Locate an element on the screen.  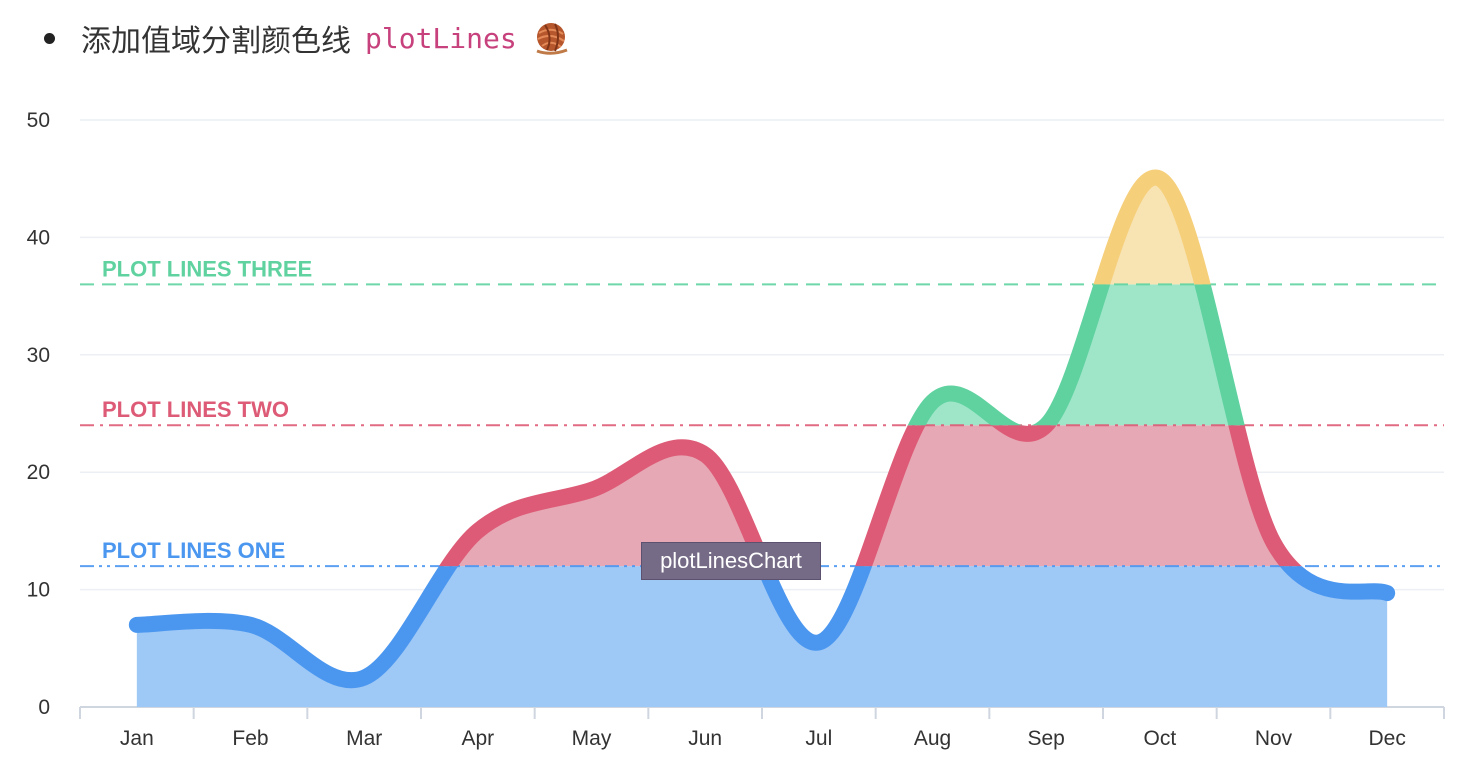
x-tick-label: Jan is located at coordinates (137, 738).